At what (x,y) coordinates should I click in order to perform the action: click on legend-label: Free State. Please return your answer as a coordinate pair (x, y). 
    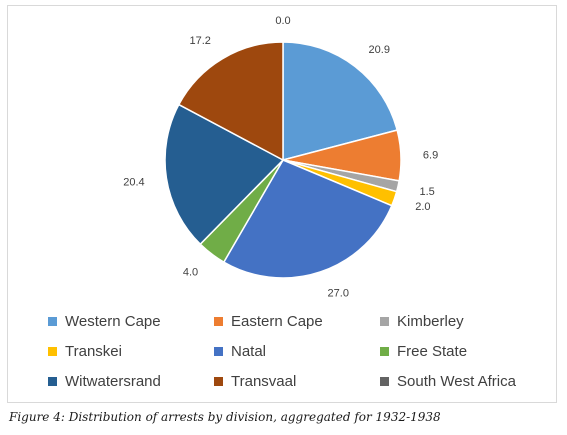
    Looking at the image, I should click on (432, 351).